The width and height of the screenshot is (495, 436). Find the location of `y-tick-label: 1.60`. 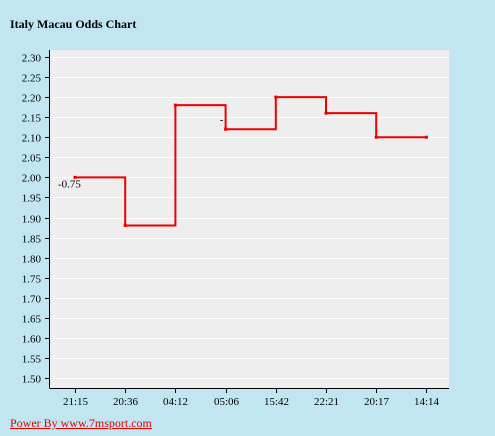

y-tick-label: 1.60 is located at coordinates (32, 340).